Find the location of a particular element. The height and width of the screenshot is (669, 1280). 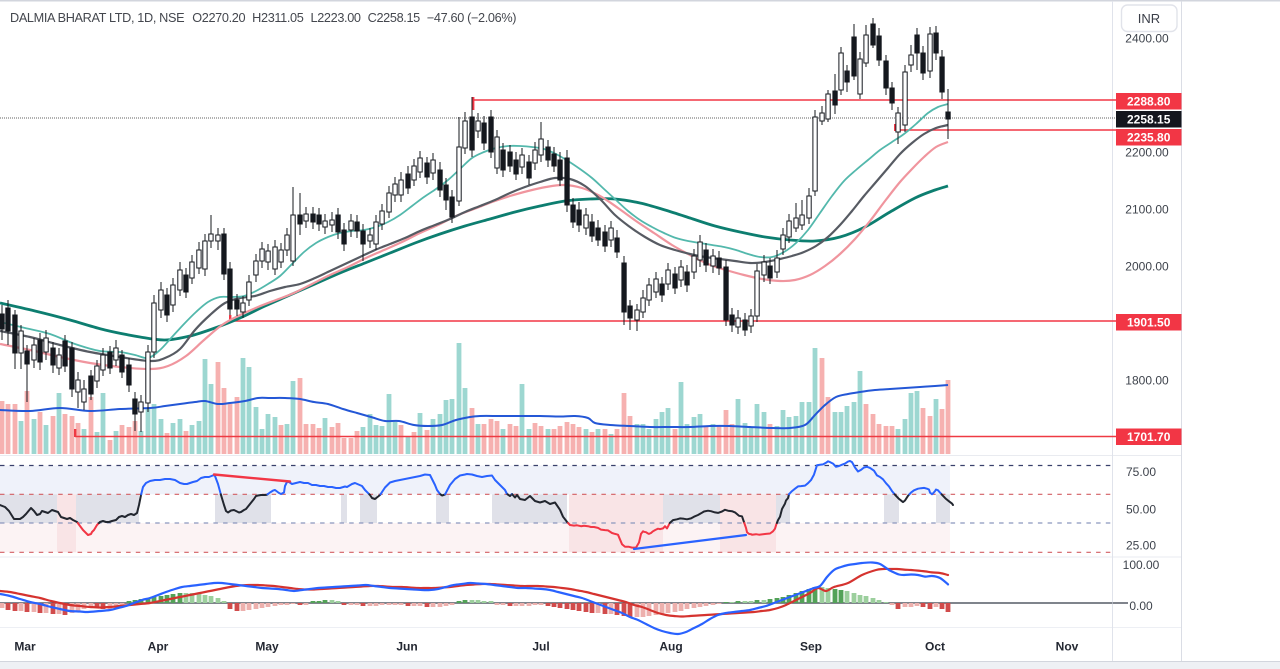

svg-text: 2000.00 is located at coordinates (1147, 267).